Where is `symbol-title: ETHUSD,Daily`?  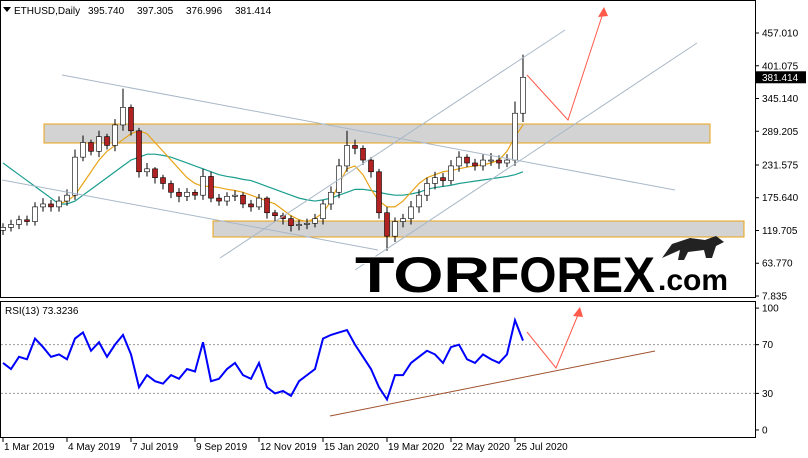
symbol-title: ETHUSD,Daily is located at coordinates (47, 11).